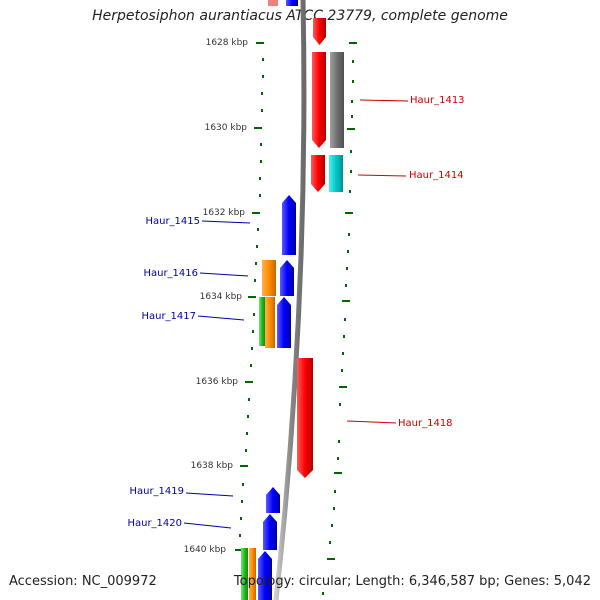 The width and height of the screenshot is (600, 600). I want to click on gene-label-haur-1413: Haur_1413, so click(437, 100).